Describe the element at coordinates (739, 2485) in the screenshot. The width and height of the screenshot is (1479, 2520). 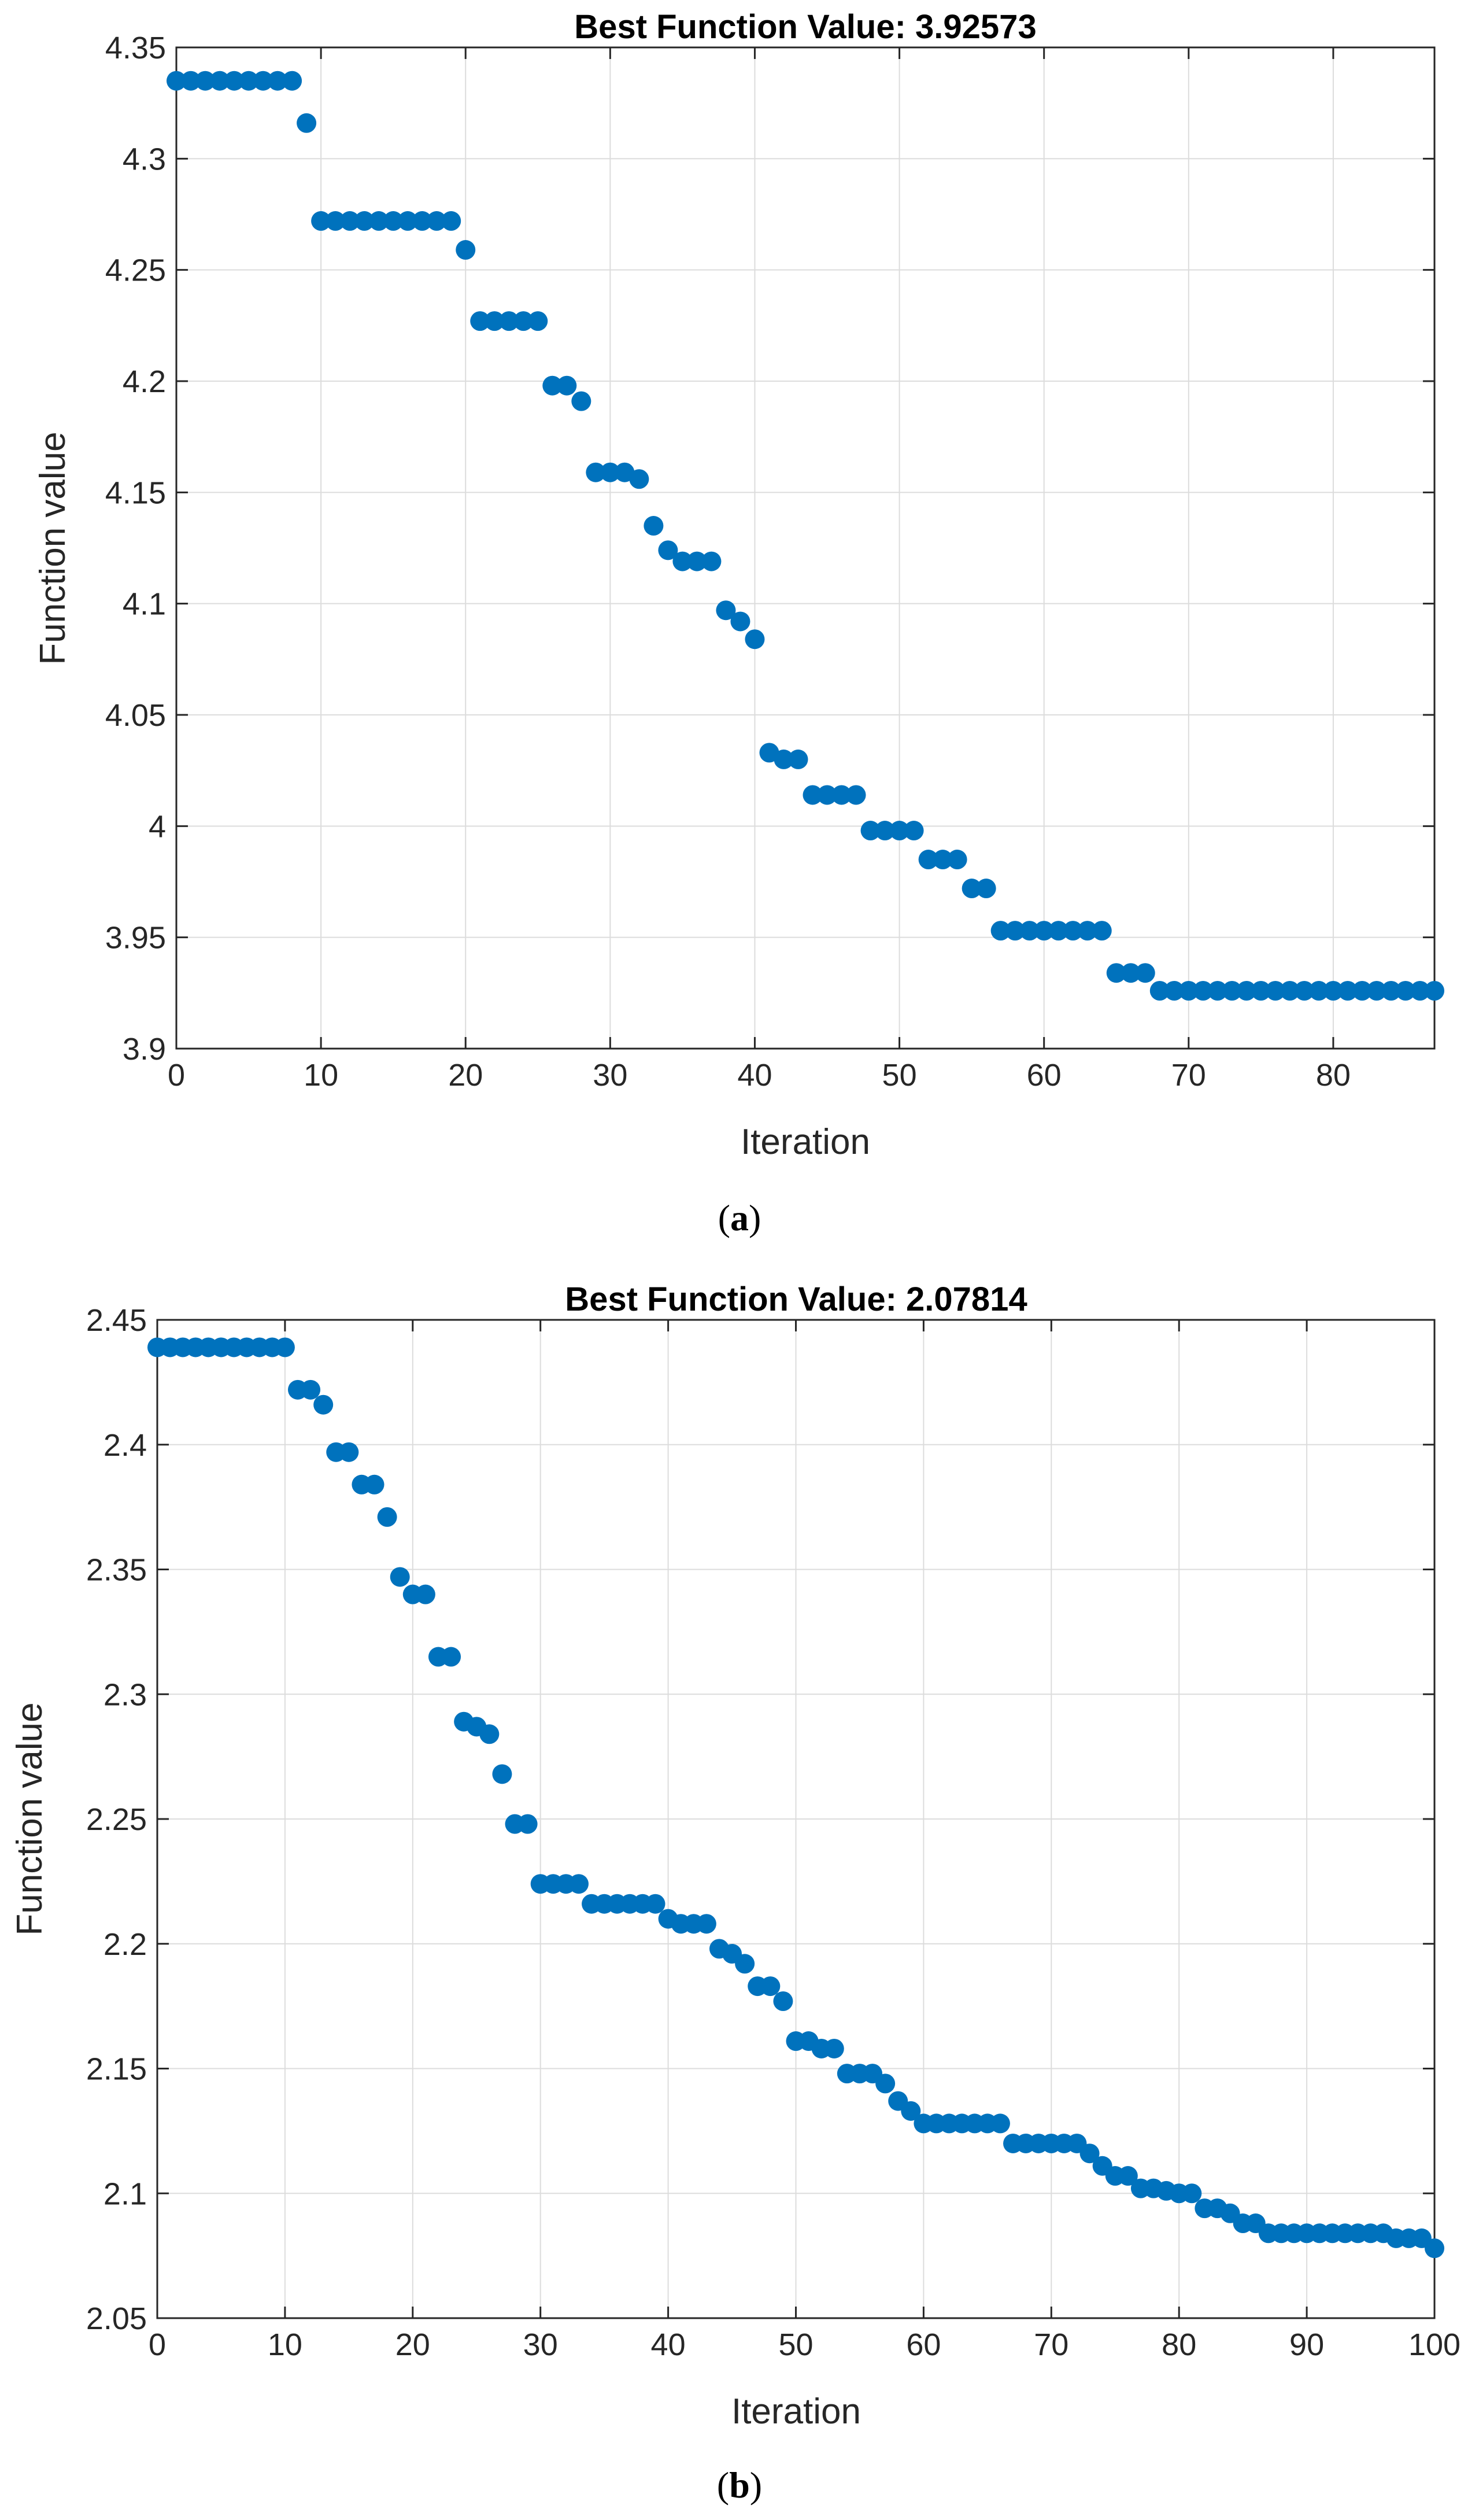
I see `panel-b-caption: (b)` at that location.